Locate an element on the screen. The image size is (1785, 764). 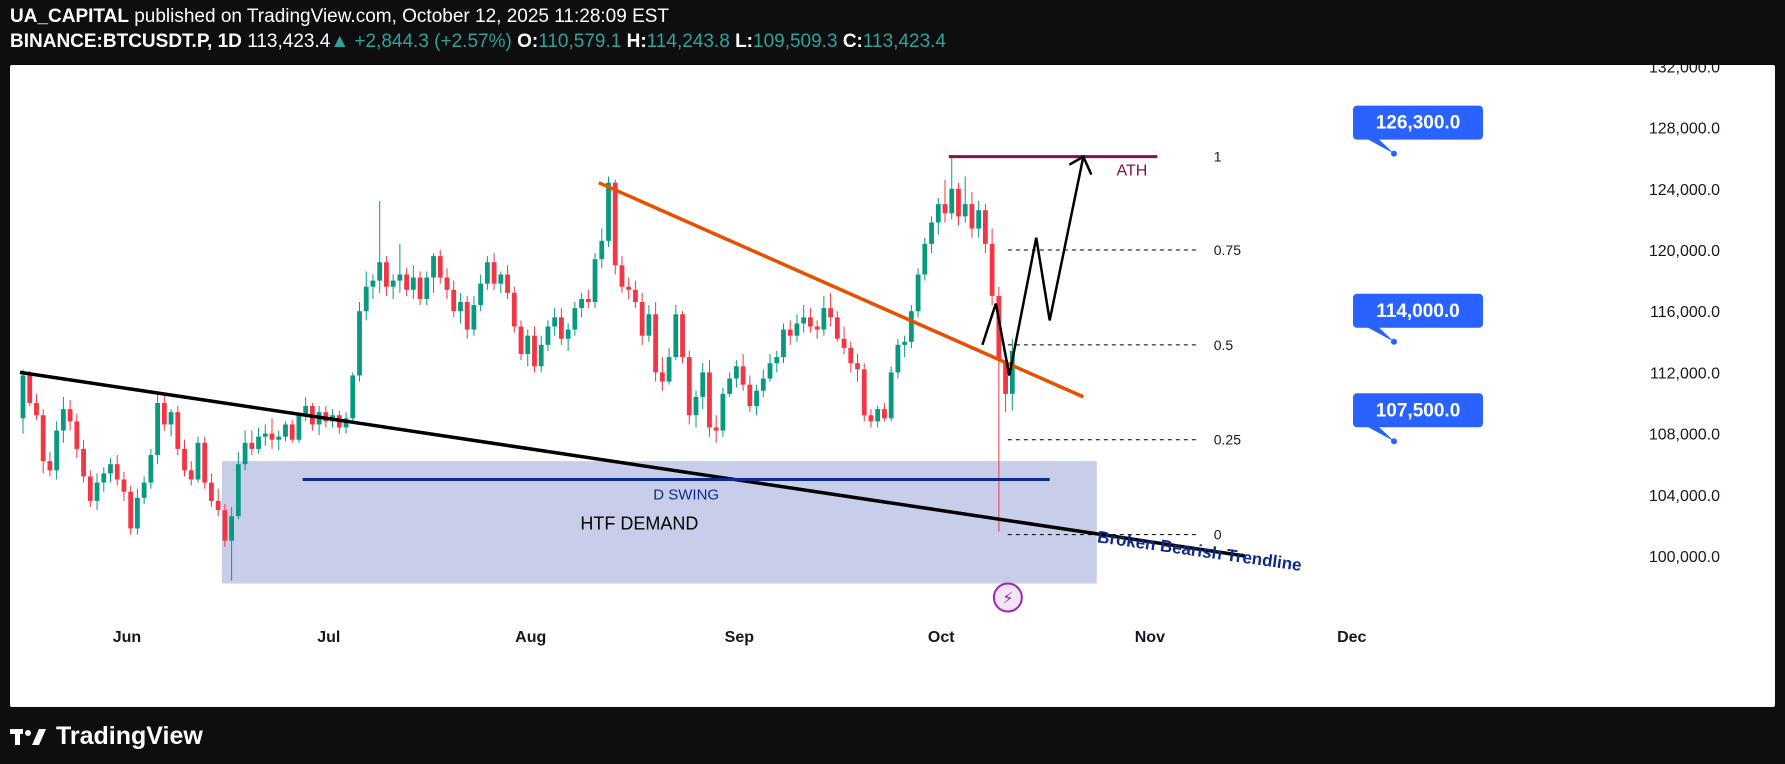
x-tick-label: Aug is located at coordinates (530, 637).